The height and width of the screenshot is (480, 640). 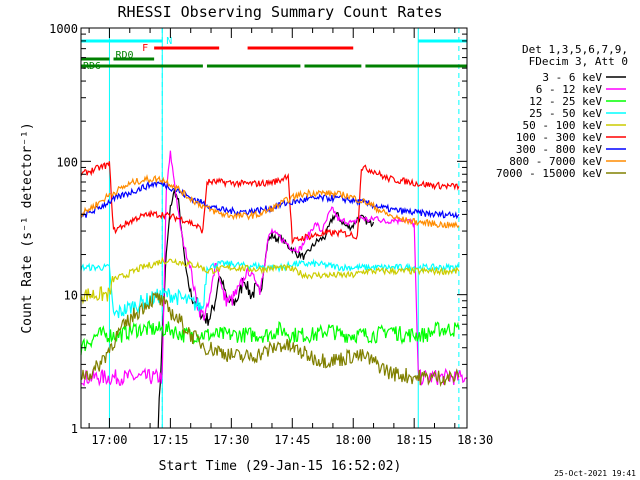 I want to click on x-tick-label: 17:15, so click(x=170, y=440).